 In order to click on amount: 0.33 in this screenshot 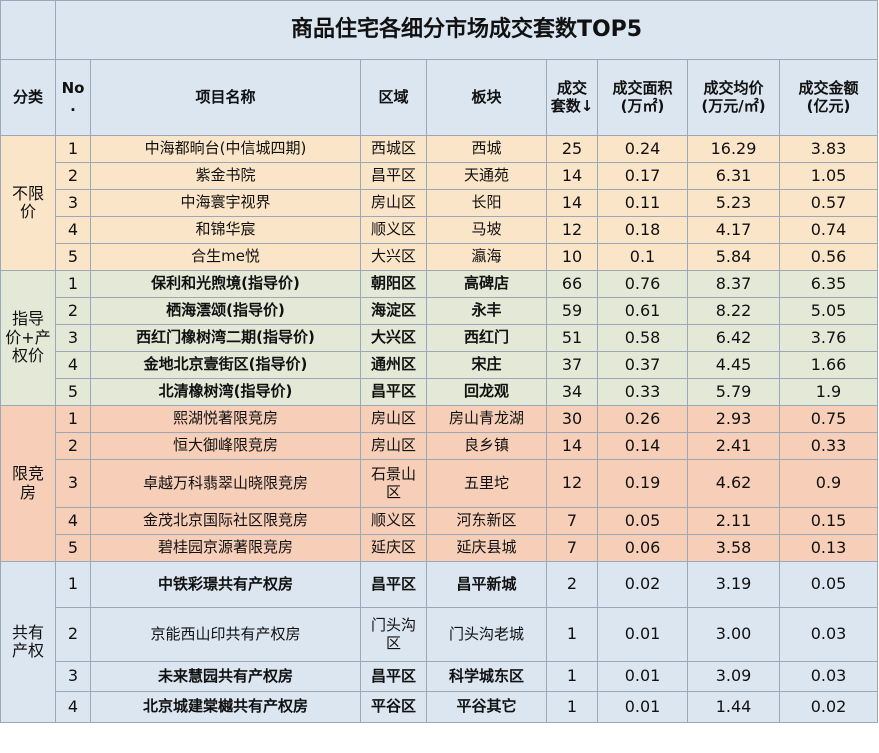, I will do `click(828, 446)`.